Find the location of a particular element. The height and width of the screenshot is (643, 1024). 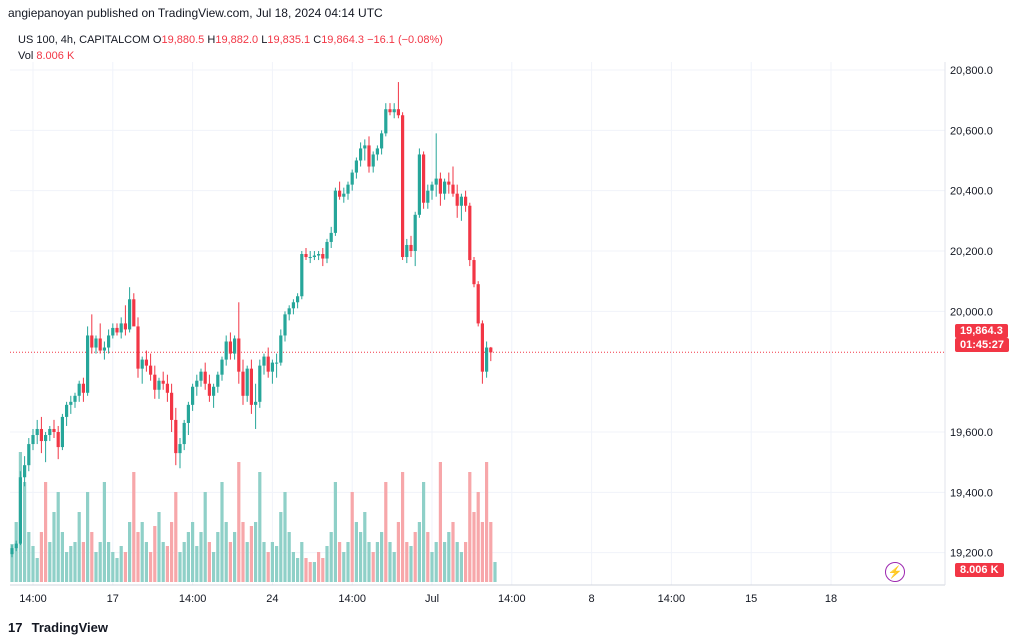

flash-icon: ⚡ is located at coordinates (895, 572).